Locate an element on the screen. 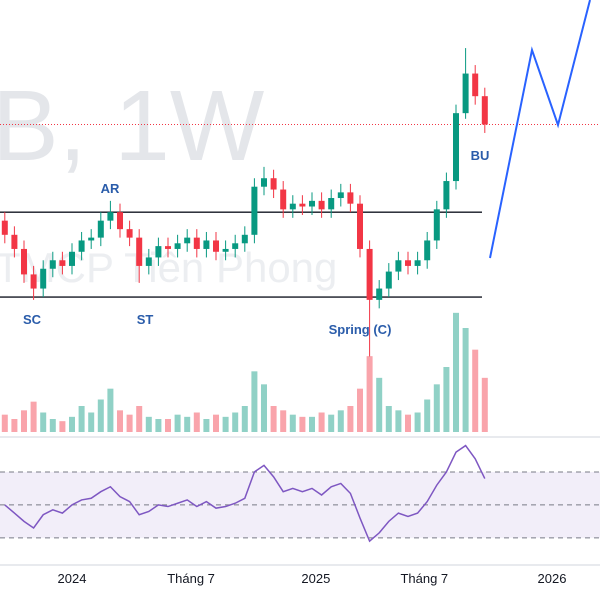  x-tick-label: 2026 is located at coordinates (552, 578).